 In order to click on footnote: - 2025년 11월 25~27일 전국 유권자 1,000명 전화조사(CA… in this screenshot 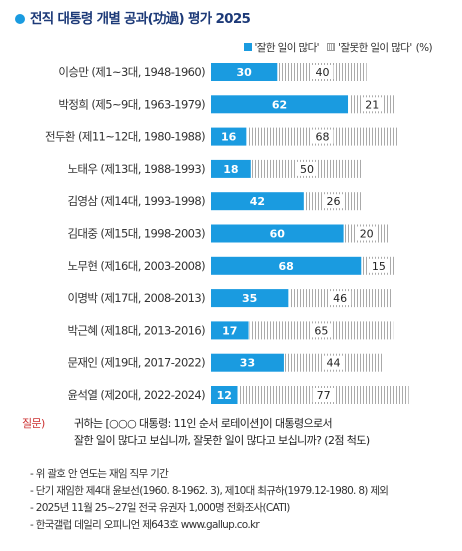, I will do `click(160, 508)`.